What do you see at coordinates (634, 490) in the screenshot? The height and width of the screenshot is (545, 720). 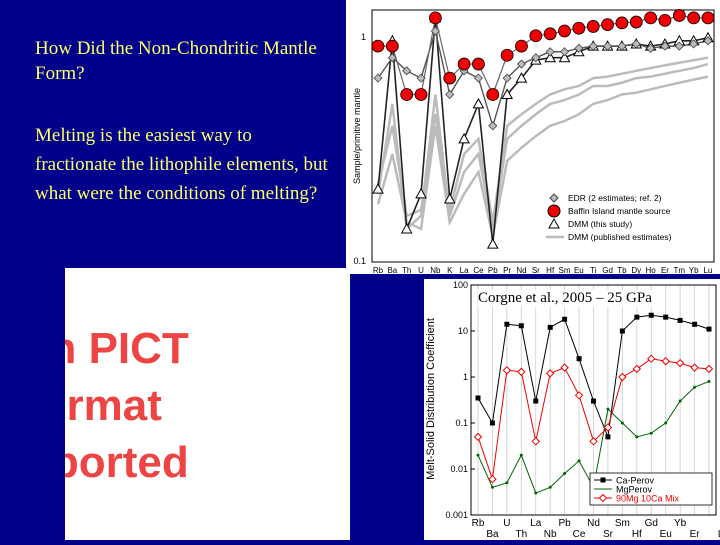 I see `legend-entry: MgPerov` at bounding box center [634, 490].